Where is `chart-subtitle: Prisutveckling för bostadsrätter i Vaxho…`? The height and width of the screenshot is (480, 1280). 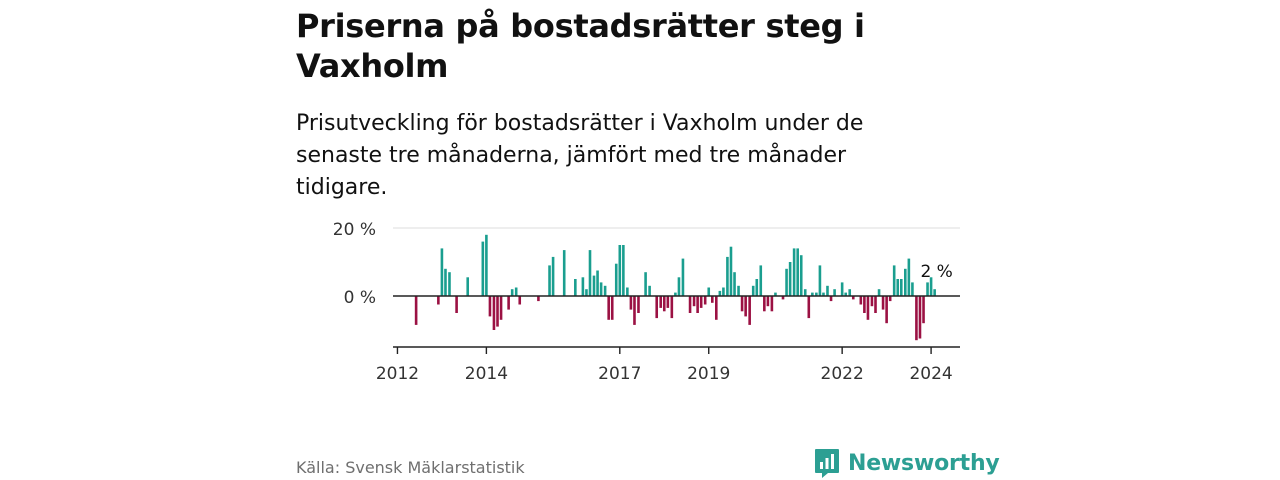 chart-subtitle: Prisutveckling för bostadsrätter i Vaxho… is located at coordinates (580, 155).